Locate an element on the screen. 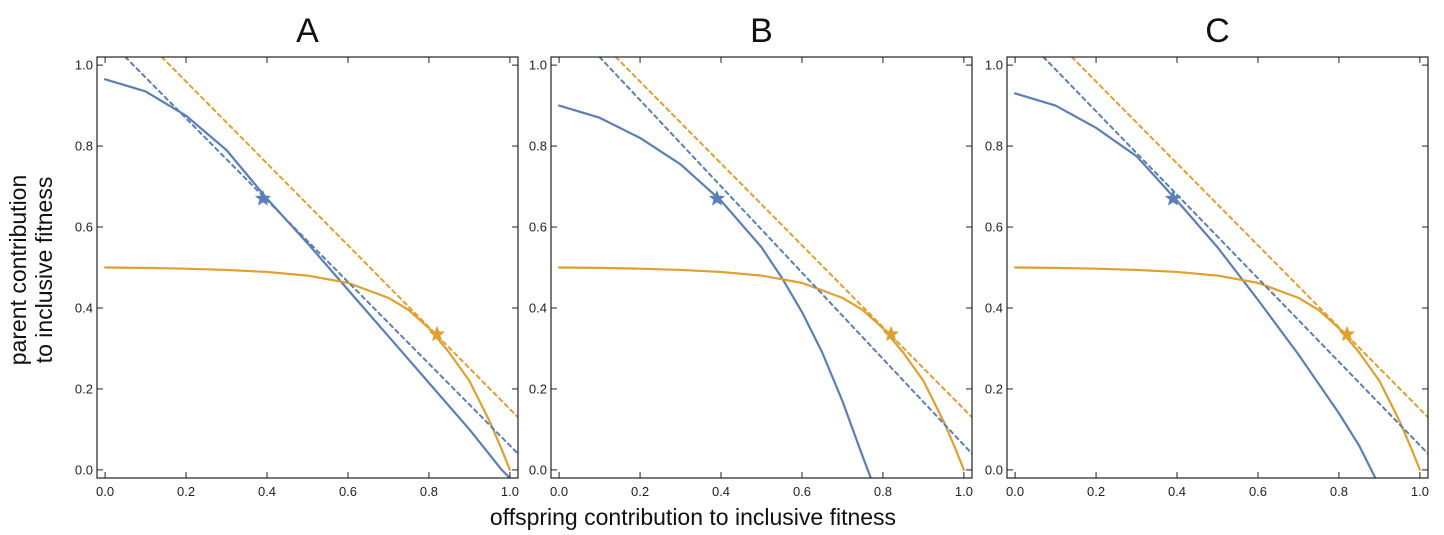 Image resolution: width=1444 pixels, height=535 pixels. panel-title: C is located at coordinates (1217, 31).